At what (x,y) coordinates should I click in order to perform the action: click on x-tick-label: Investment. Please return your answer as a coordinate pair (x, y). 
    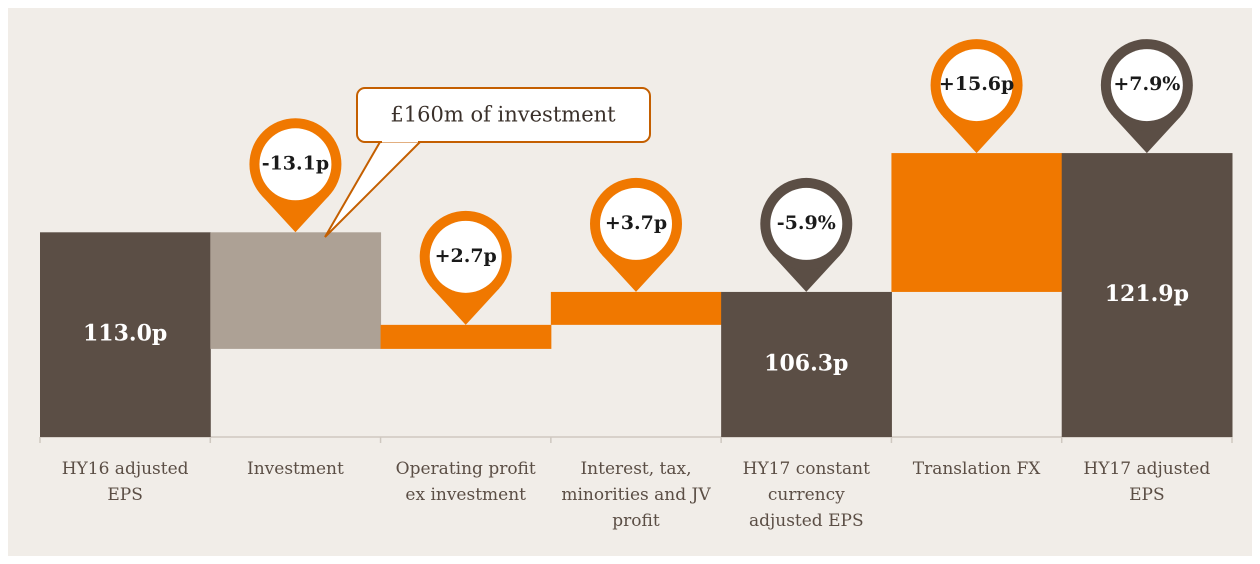
    Looking at the image, I should click on (295, 469).